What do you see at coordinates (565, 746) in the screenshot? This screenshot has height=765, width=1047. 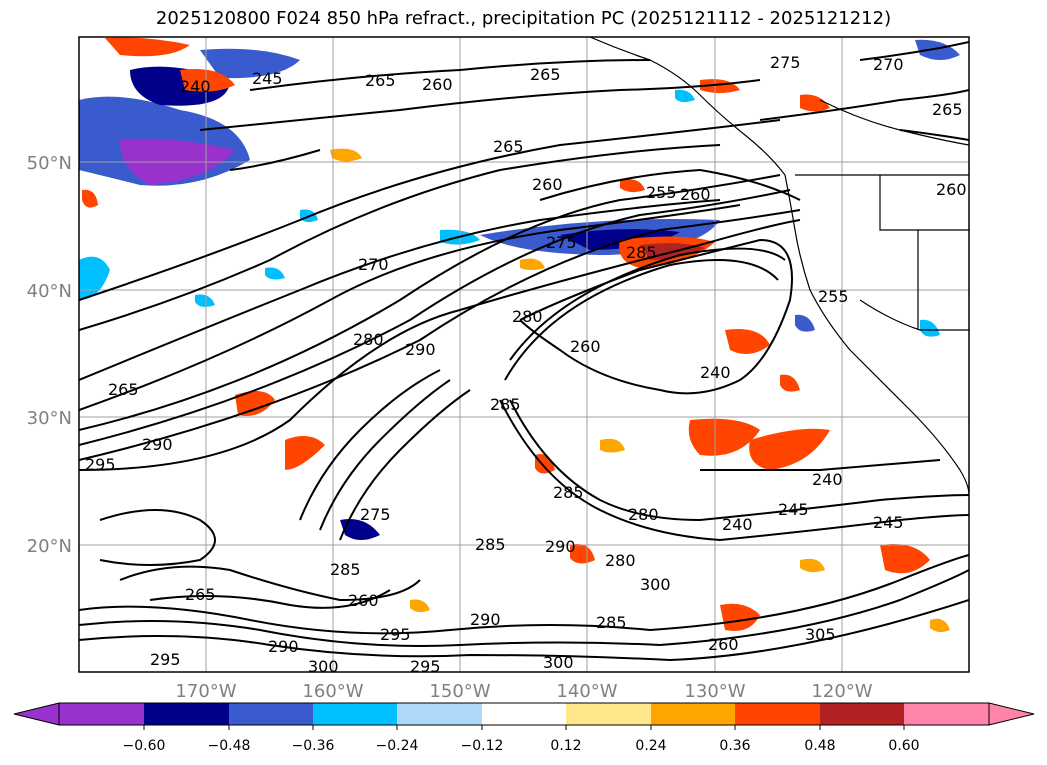 I see `colorbar-tick-label: 0.12` at bounding box center [565, 746].